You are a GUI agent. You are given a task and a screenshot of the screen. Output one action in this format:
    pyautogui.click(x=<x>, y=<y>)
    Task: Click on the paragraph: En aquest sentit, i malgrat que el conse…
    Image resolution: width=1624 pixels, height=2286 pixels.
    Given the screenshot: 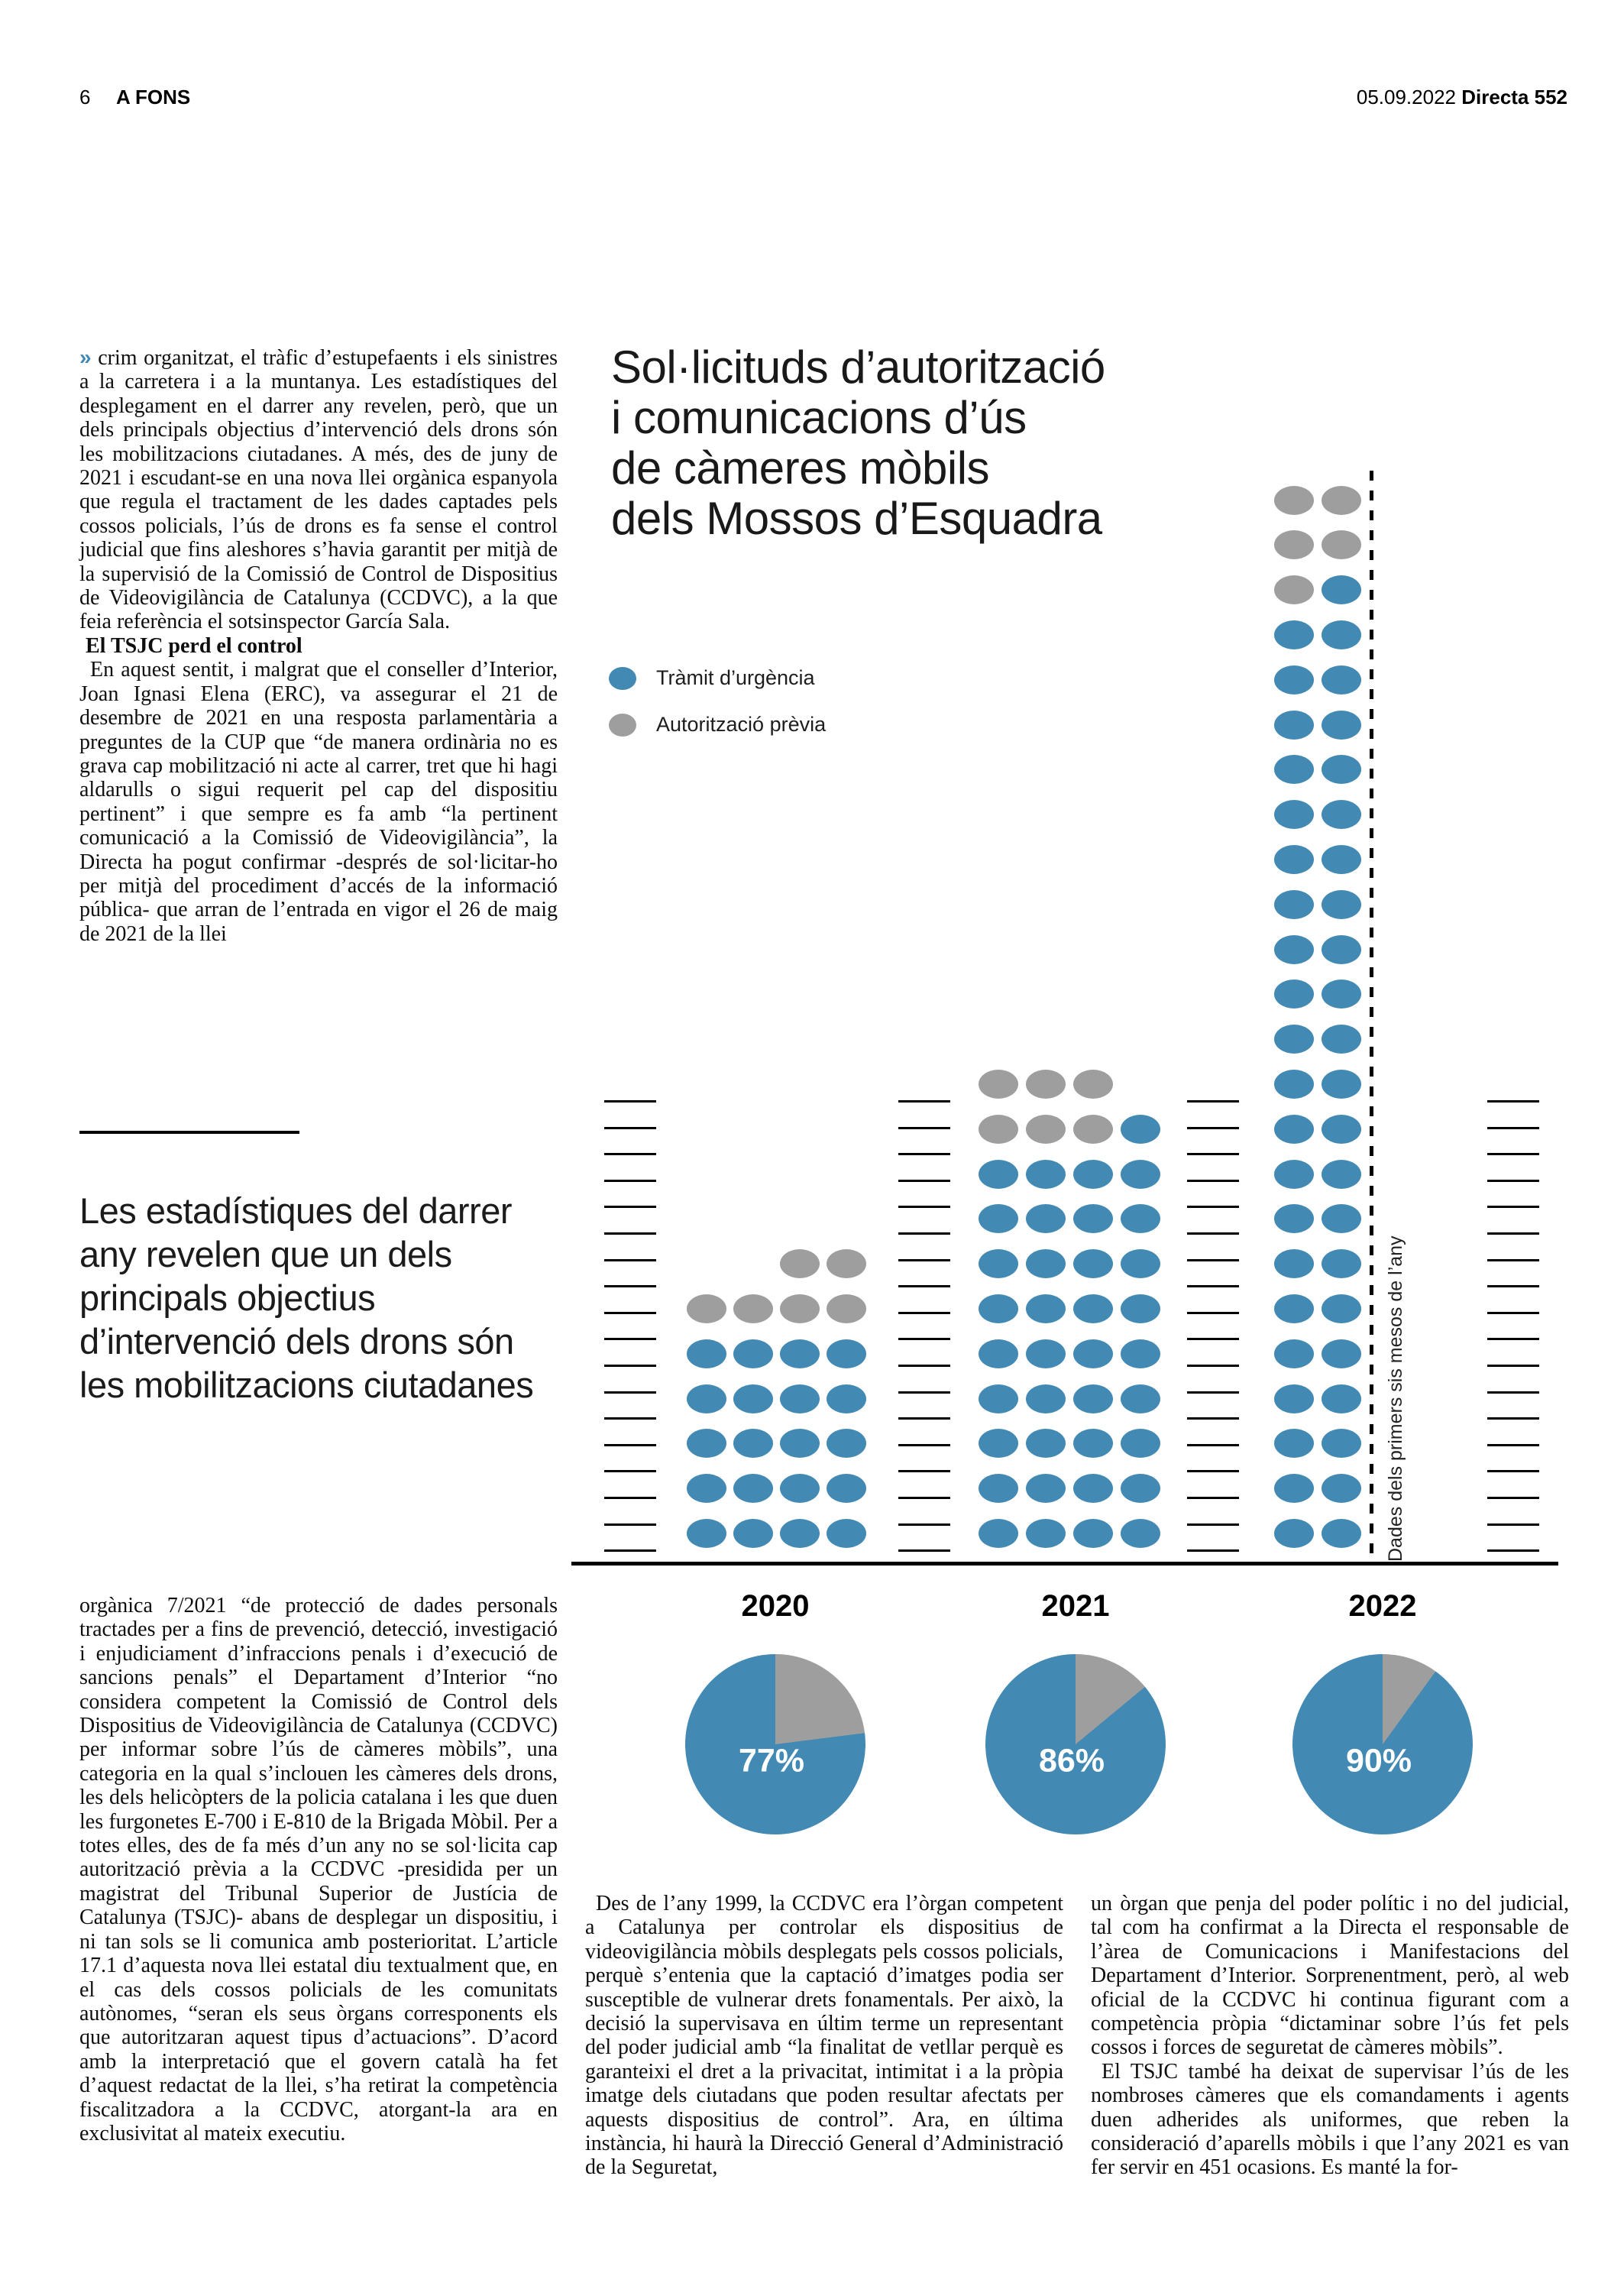 What is the action you would take?
    pyautogui.click(x=318, y=802)
    